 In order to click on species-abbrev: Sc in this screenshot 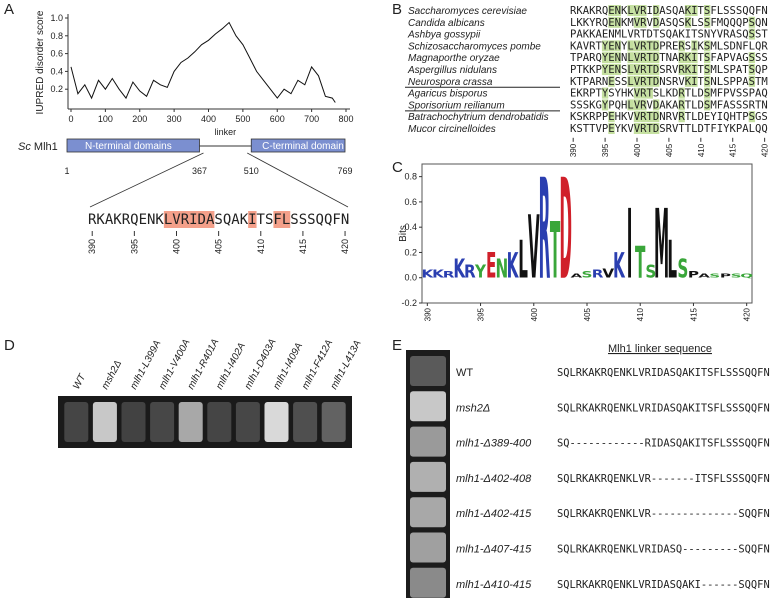, I will do `click(24, 147)`.